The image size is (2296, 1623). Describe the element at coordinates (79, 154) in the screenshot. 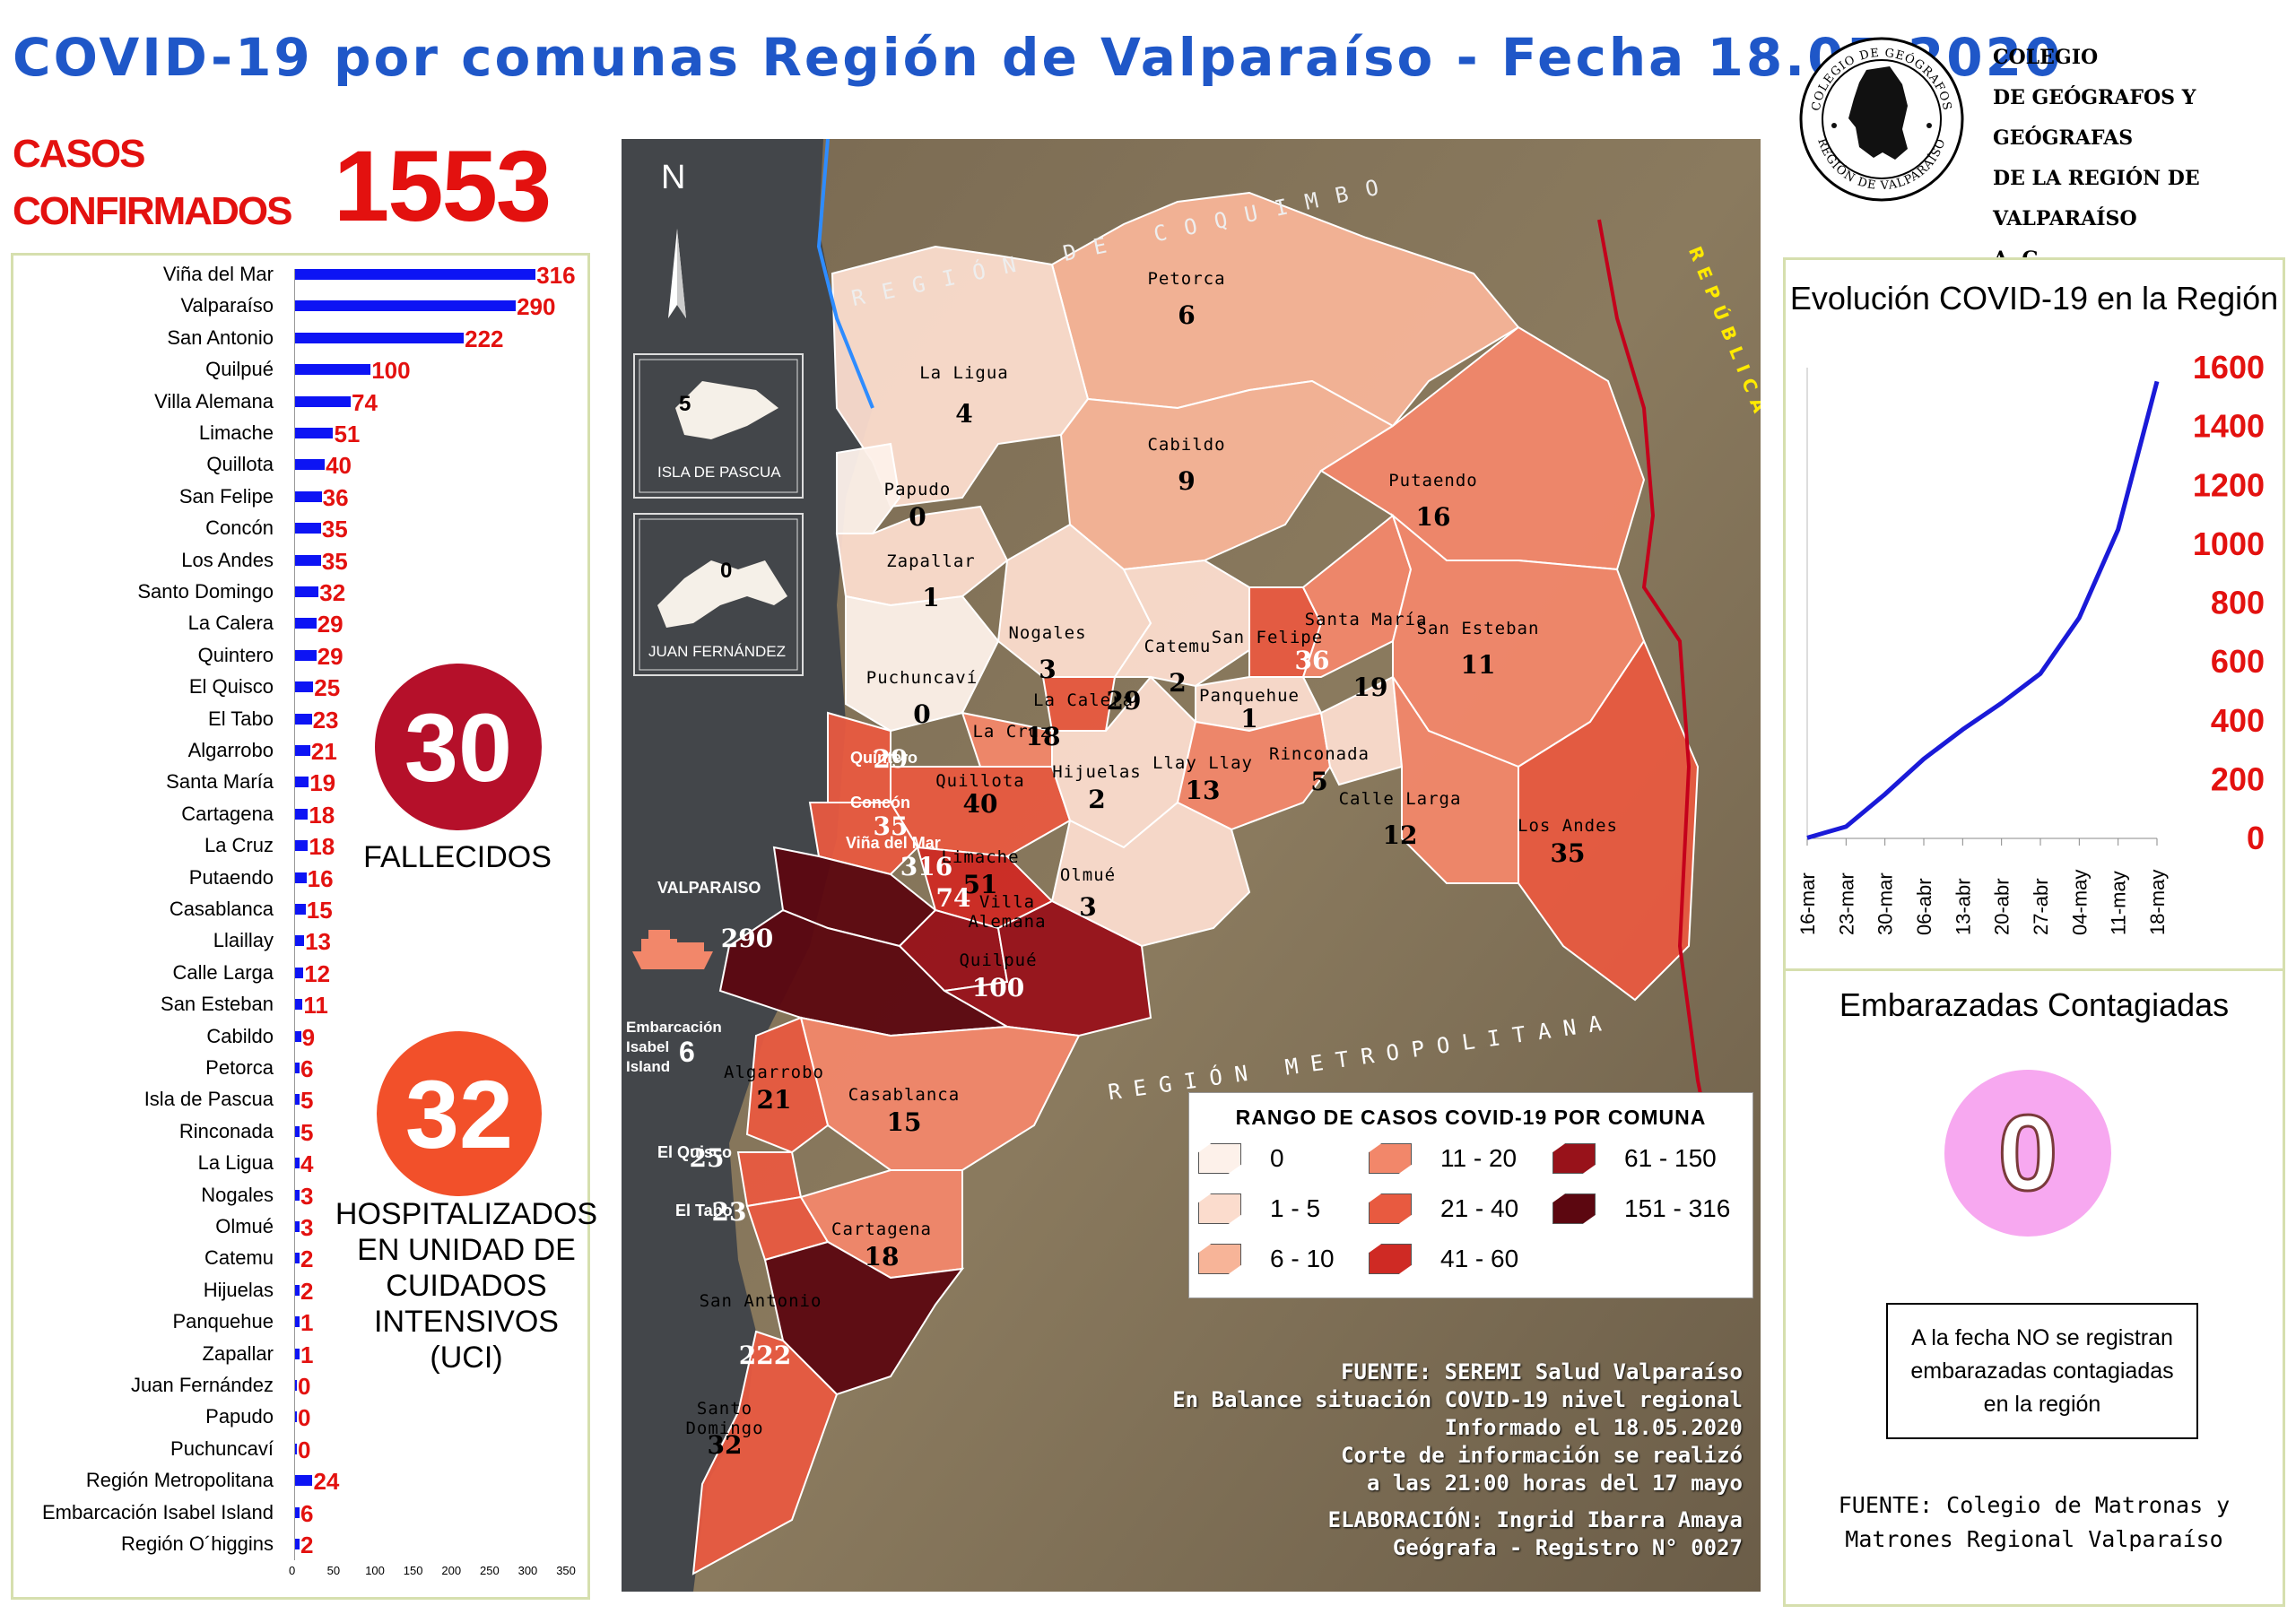

I see `casos-label-line1: CASOS` at that location.